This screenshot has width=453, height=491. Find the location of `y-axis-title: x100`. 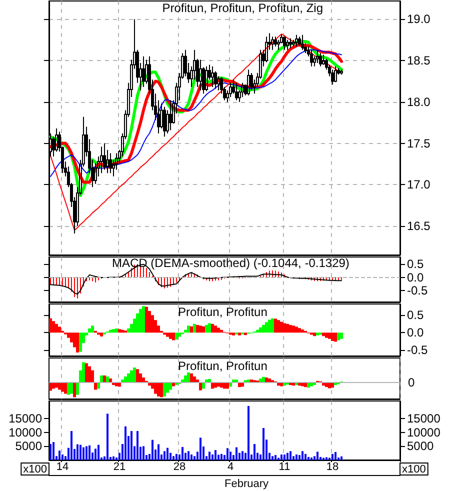

y-axis-title: x100 is located at coordinates (35, 470).